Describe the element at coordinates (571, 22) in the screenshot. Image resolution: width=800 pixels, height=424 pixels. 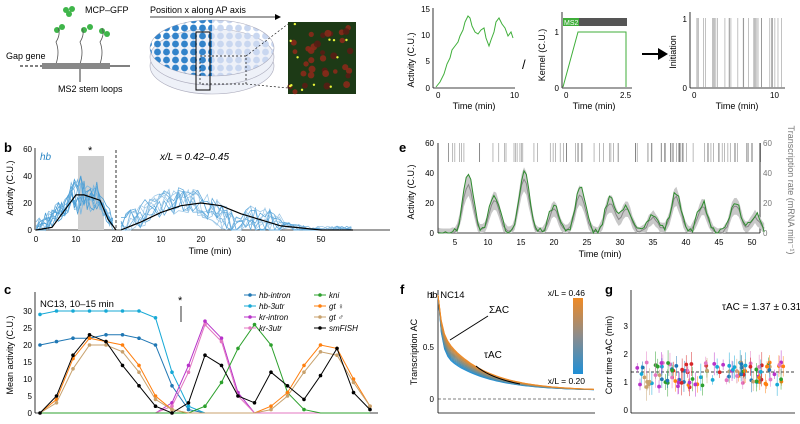
I see `ms2-bar` at that location.